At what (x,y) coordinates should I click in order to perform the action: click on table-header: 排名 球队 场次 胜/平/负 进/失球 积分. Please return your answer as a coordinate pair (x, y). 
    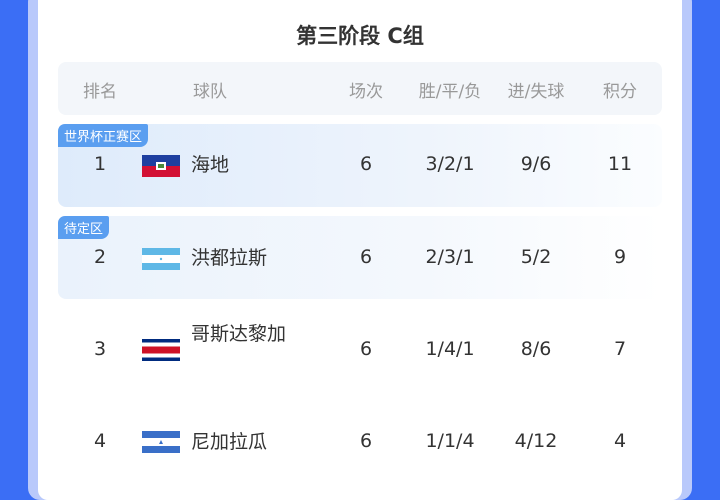
    Looking at the image, I should click on (360, 88).